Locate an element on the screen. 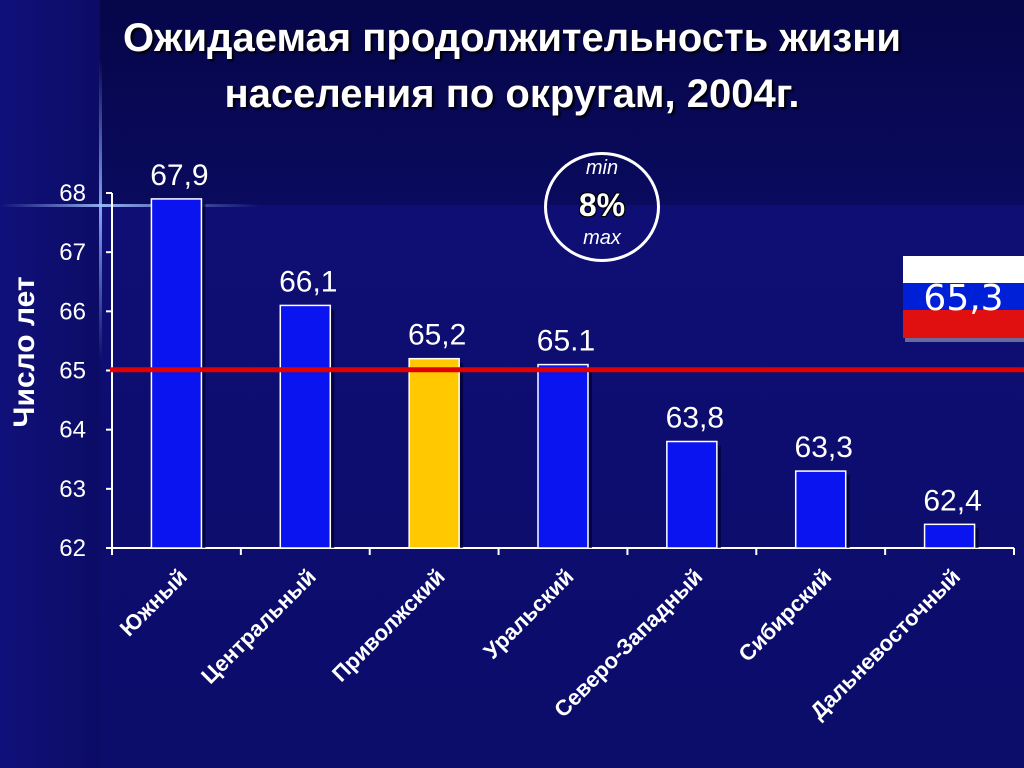  bar-value-label: 62,4 is located at coordinates (952, 500).